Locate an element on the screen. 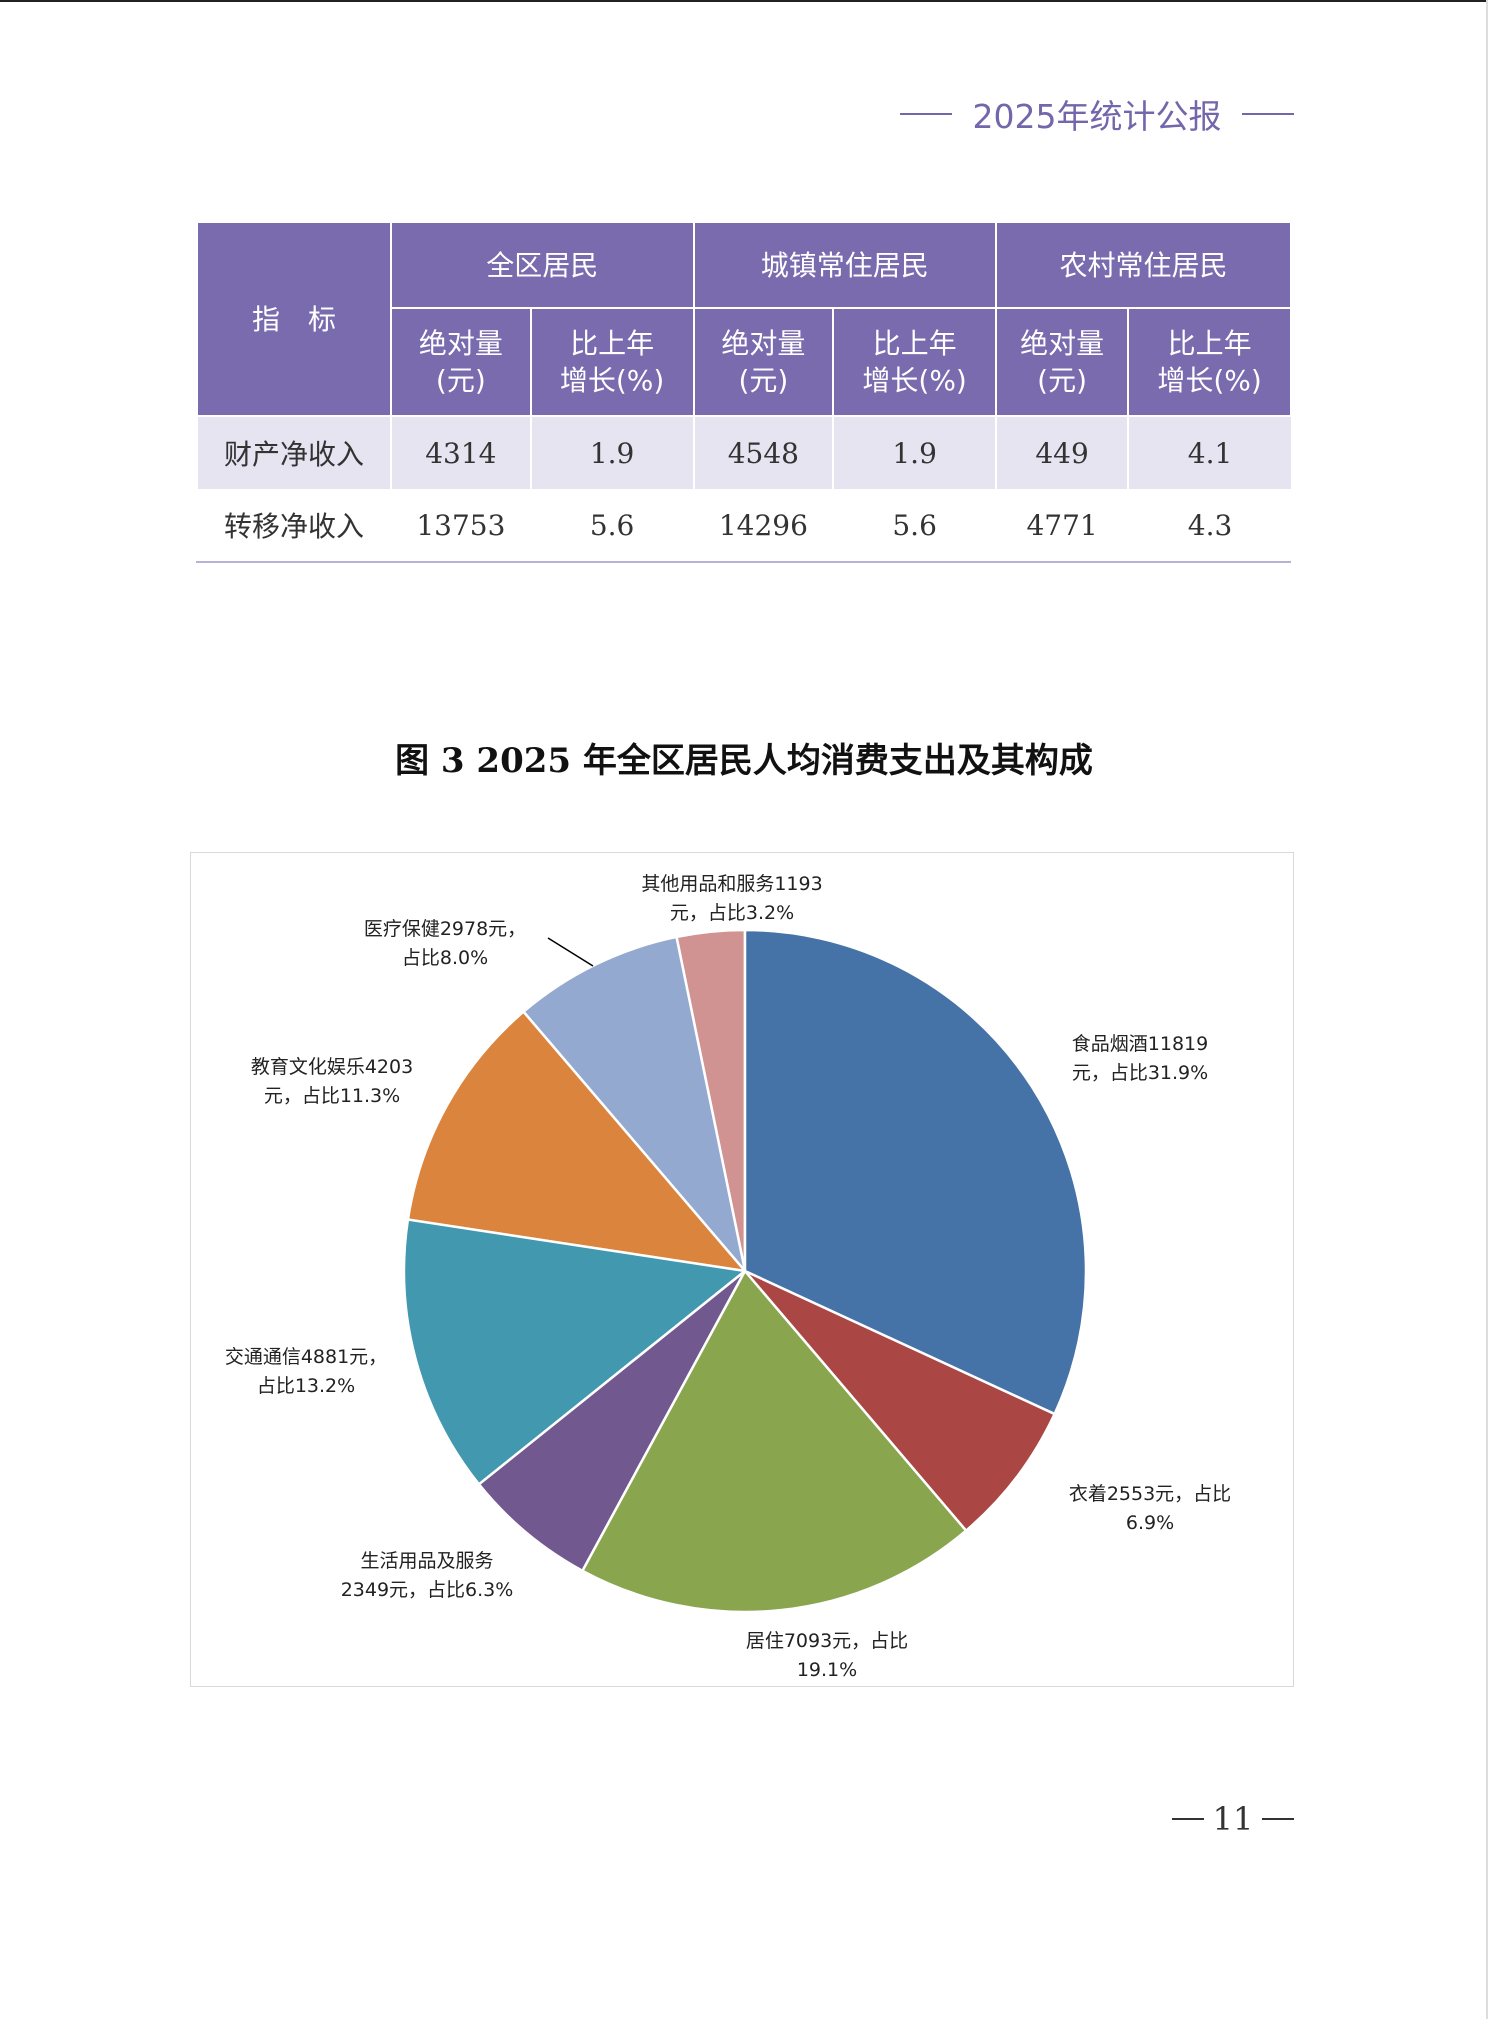 This screenshot has width=1488, height=2019. data-label-line: 占比8.0% is located at coordinates (445, 958).